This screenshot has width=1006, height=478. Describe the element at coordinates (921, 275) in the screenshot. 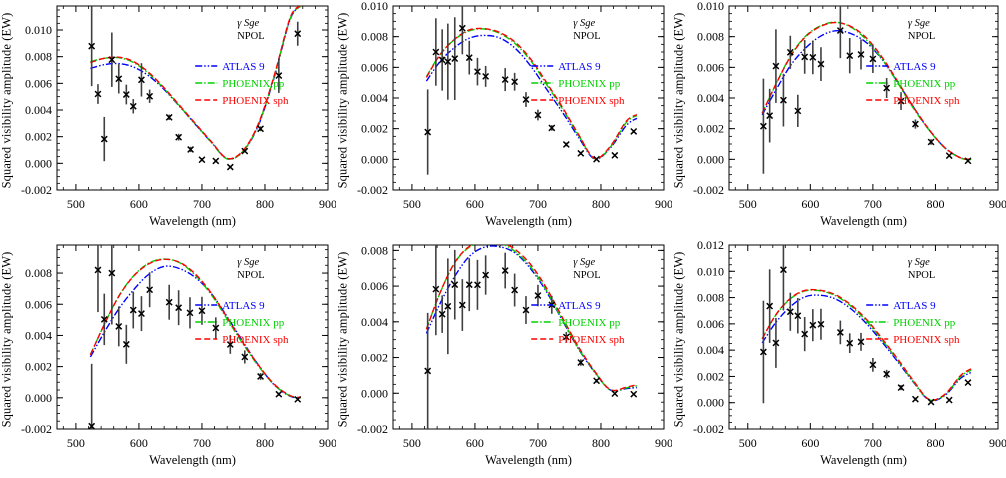

I see `annotation-instrument: NPOL` at that location.